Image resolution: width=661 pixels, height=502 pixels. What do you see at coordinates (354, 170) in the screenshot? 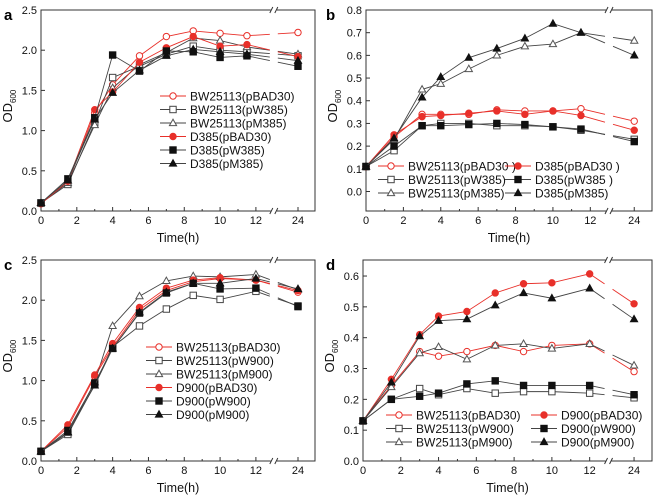
I see `y-tick-label: 0.1` at bounding box center [354, 170].